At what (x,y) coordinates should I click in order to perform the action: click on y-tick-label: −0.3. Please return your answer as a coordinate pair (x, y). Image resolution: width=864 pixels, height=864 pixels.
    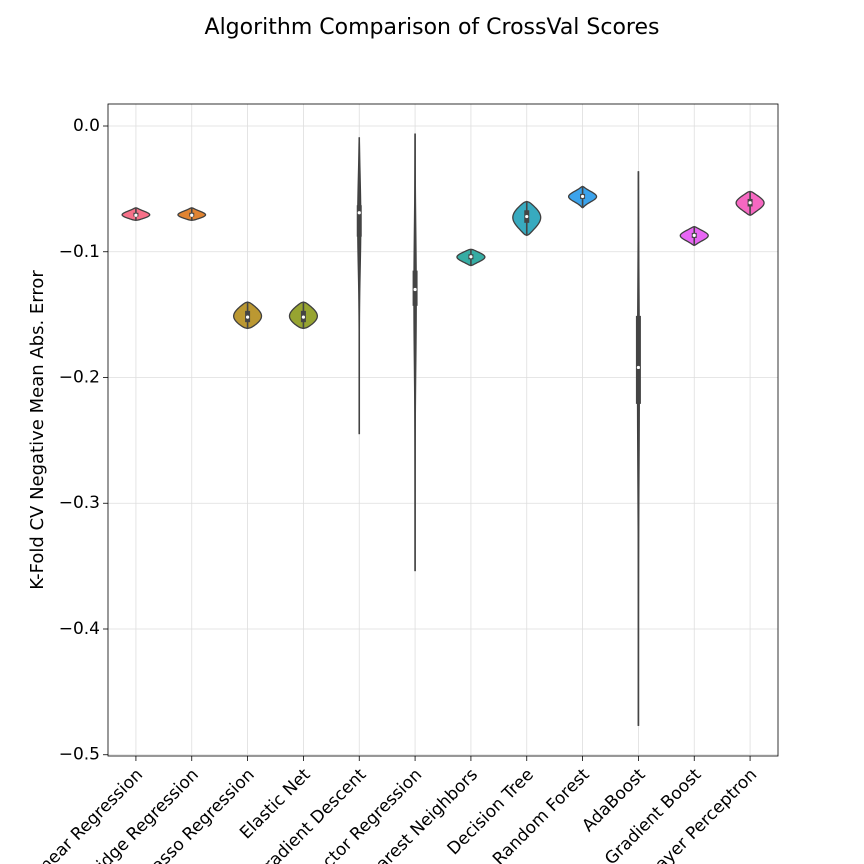
    Looking at the image, I should click on (79, 503).